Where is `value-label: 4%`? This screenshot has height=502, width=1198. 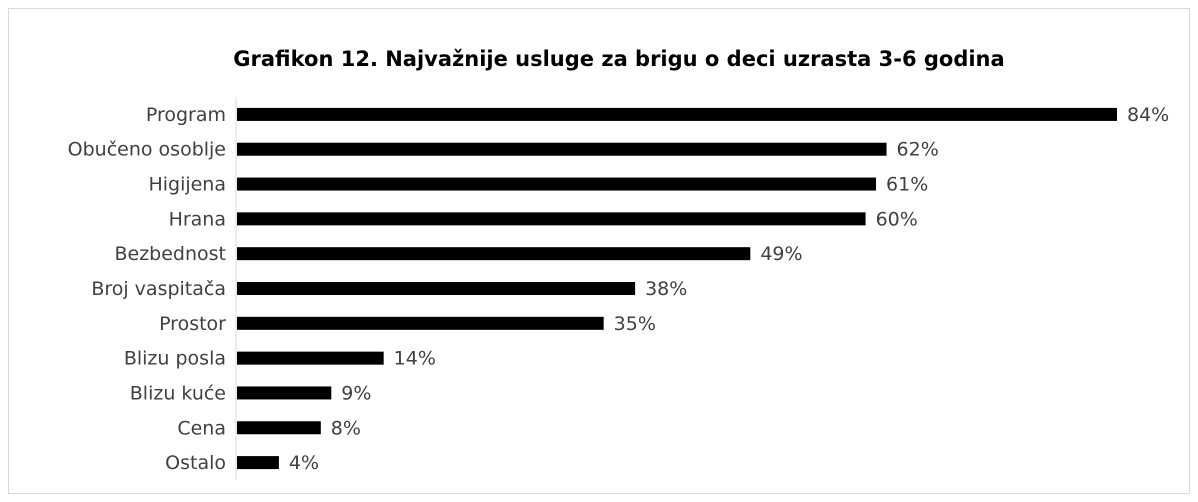 value-label: 4% is located at coordinates (304, 463).